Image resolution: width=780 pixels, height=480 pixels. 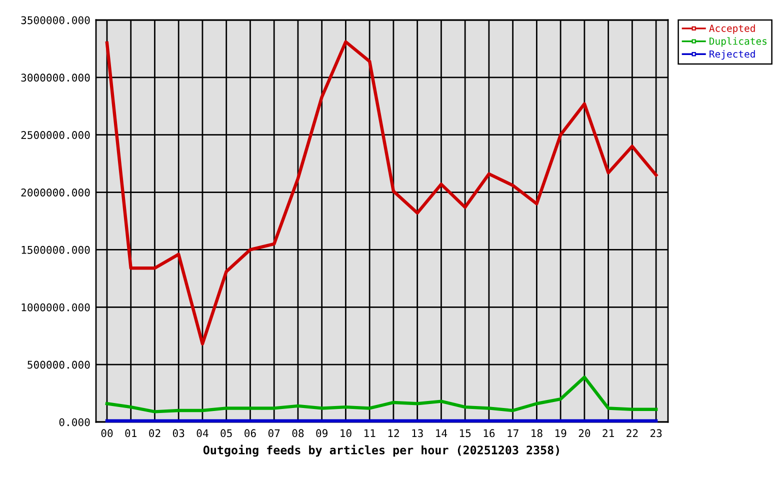 What do you see at coordinates (584, 433) in the screenshot?
I see `x-tick-label: 20` at bounding box center [584, 433].